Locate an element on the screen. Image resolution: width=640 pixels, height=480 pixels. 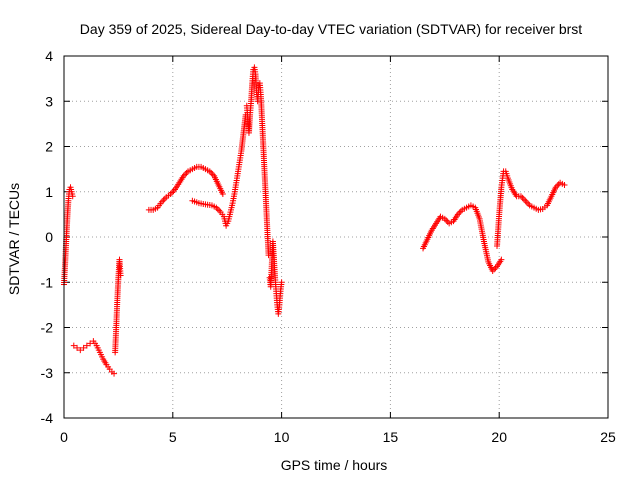
y-tick-label: -1 is located at coordinates (47, 282).